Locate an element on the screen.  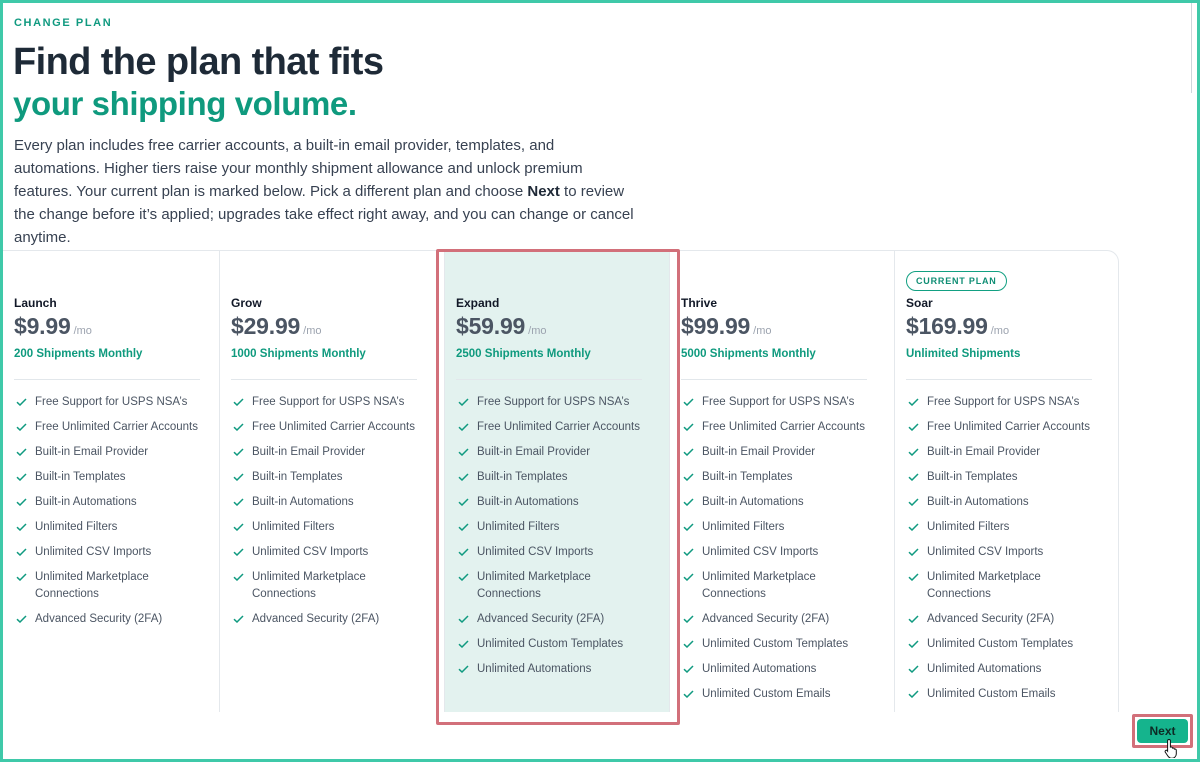
page-subtitle: your shipping volume. is located at coordinates (185, 103).